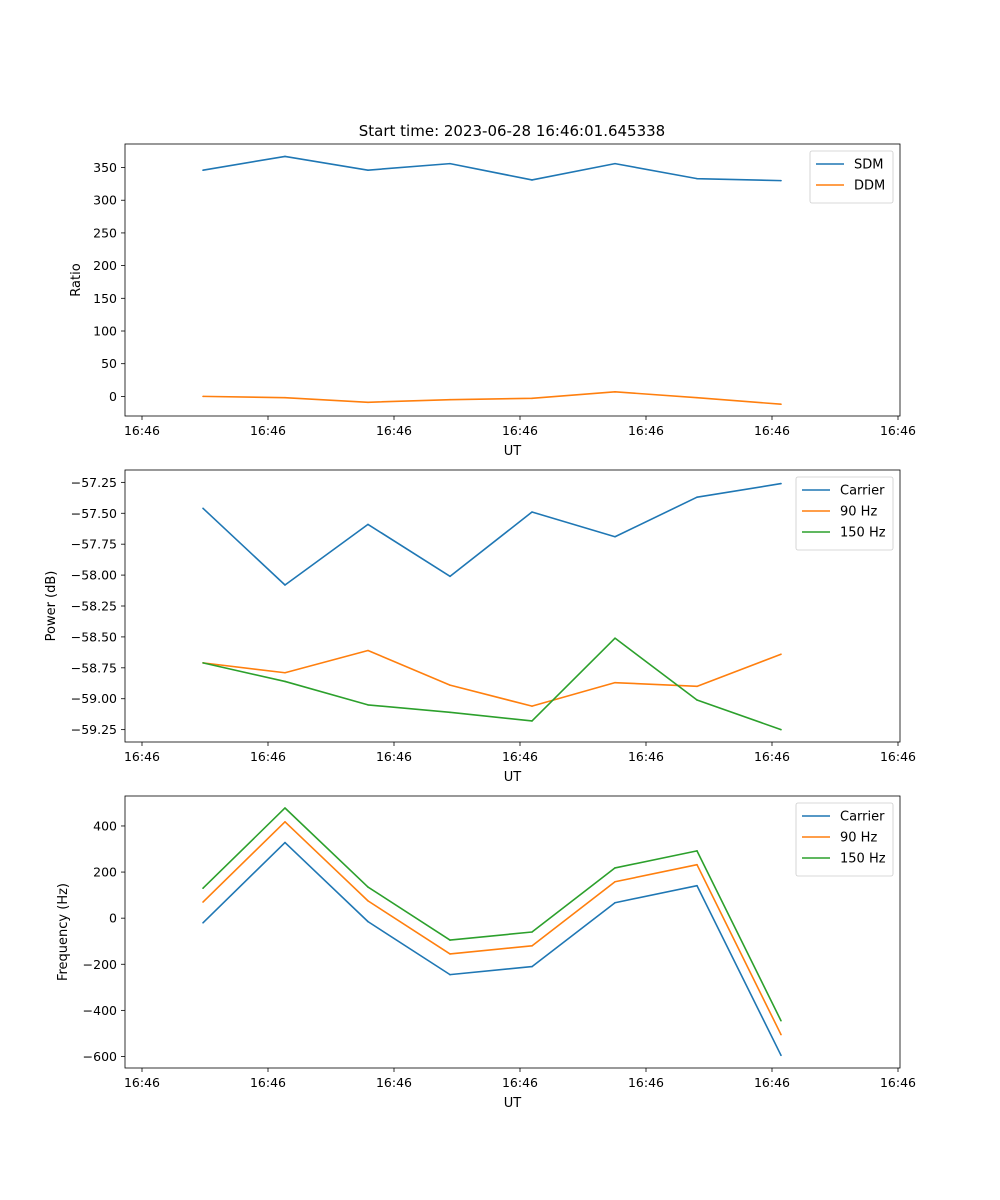  Describe the element at coordinates (63, 932) in the screenshot. I see `y-axis-label: Frequency (Hz)` at that location.